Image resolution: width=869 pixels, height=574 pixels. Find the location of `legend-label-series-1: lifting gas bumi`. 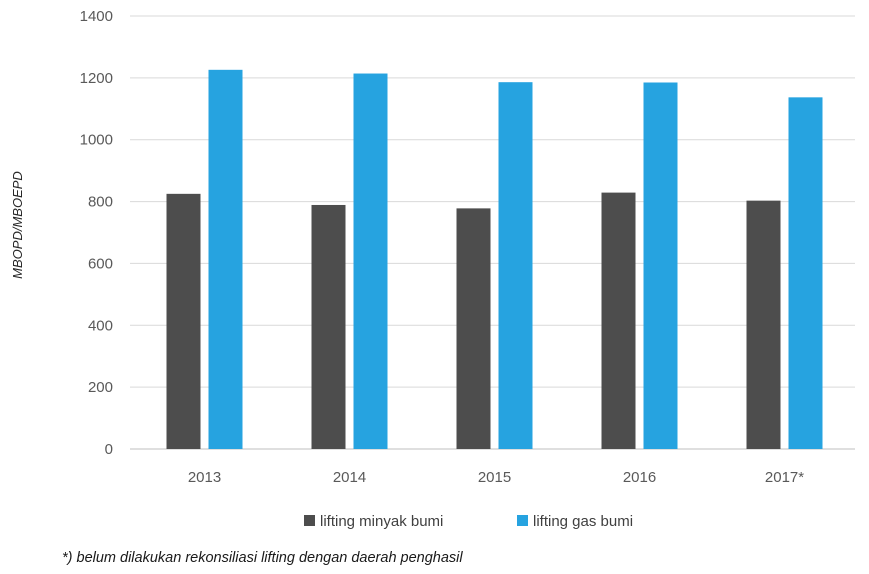

legend-label-series-1: lifting gas bumi is located at coordinates (583, 521).